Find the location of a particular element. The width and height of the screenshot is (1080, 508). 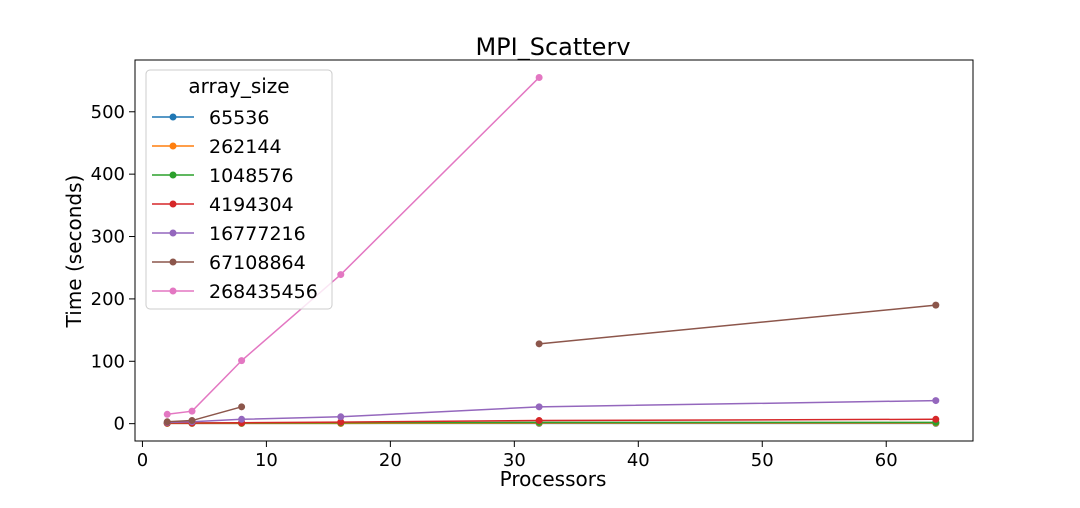

y-axis-label: Time (seconds) is located at coordinates (74, 252).